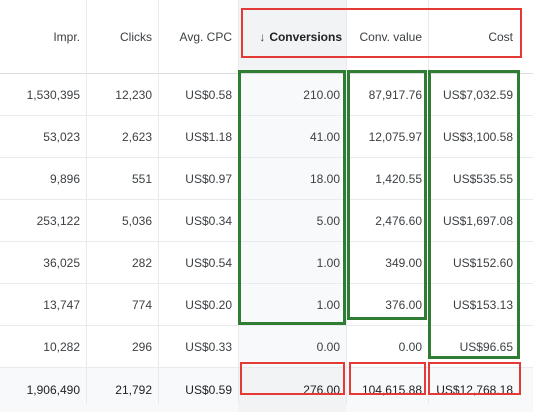 This screenshot has height=412, width=533. What do you see at coordinates (66, 36) in the screenshot?
I see `column-header-label: Impr.` at bounding box center [66, 36].